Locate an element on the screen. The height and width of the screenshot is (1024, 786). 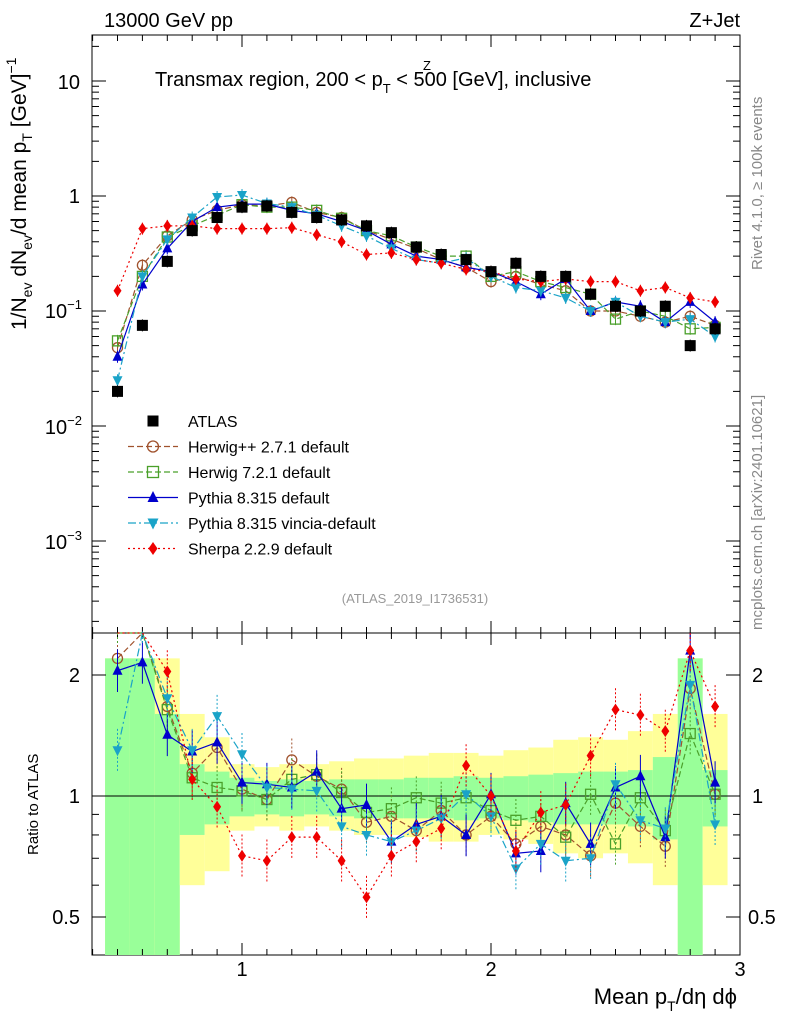
xtick-label-2: 2 is located at coordinates (490, 970).